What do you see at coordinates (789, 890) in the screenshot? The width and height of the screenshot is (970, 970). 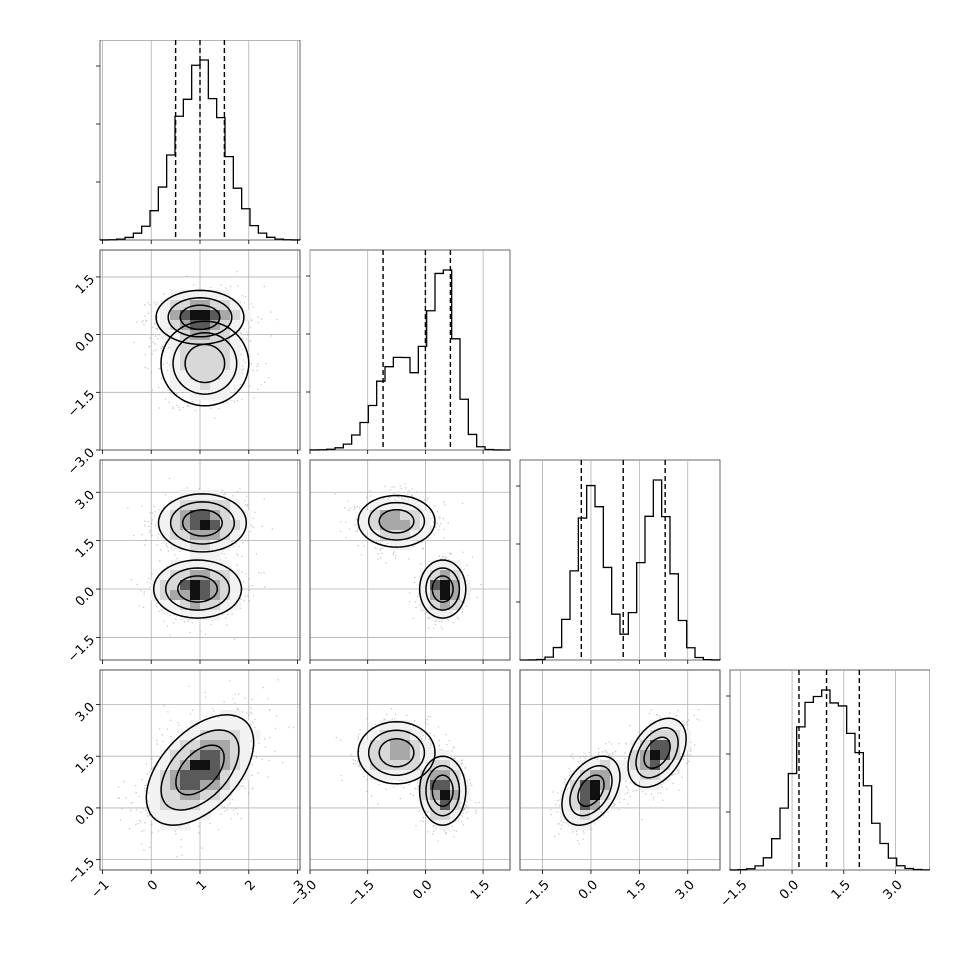 I see `x-tick-label: 0.0` at bounding box center [789, 890].